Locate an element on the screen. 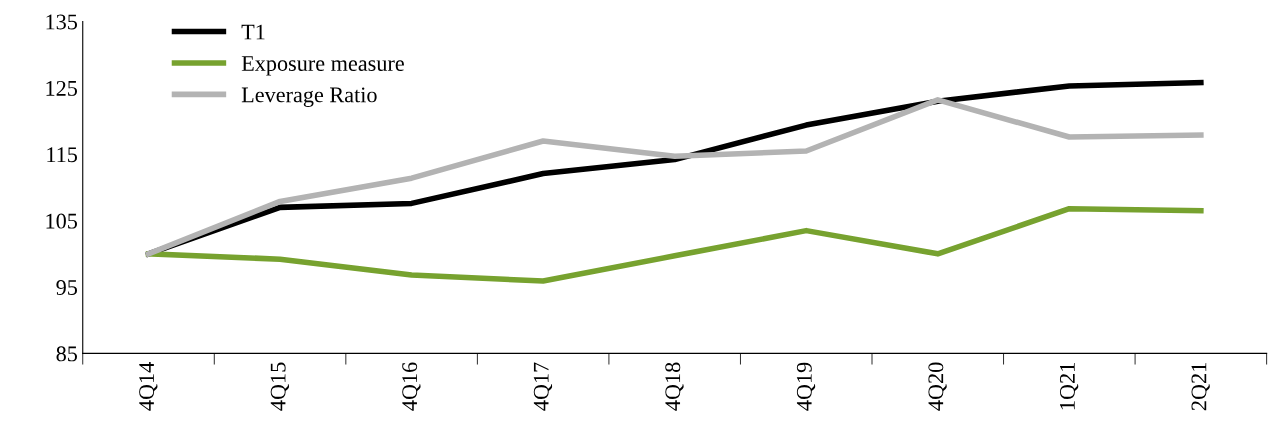  legend-label: Exposure measure is located at coordinates (322, 66).